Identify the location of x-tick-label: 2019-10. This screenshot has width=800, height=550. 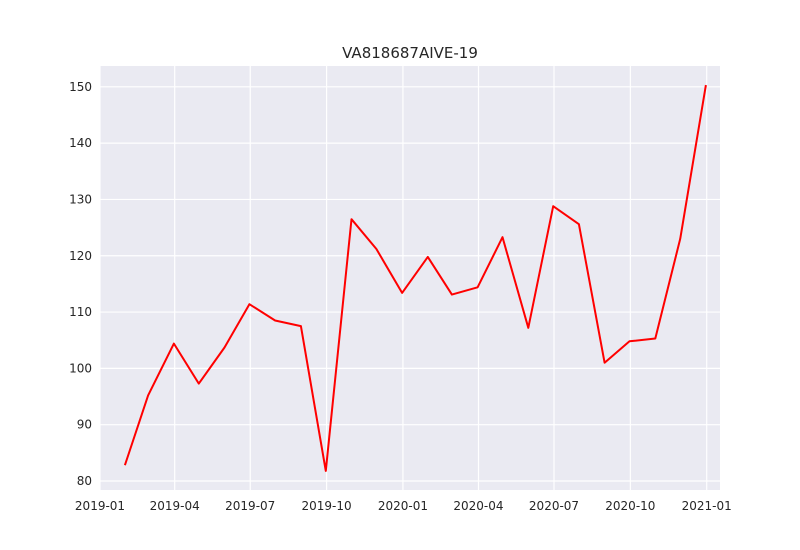
(327, 506).